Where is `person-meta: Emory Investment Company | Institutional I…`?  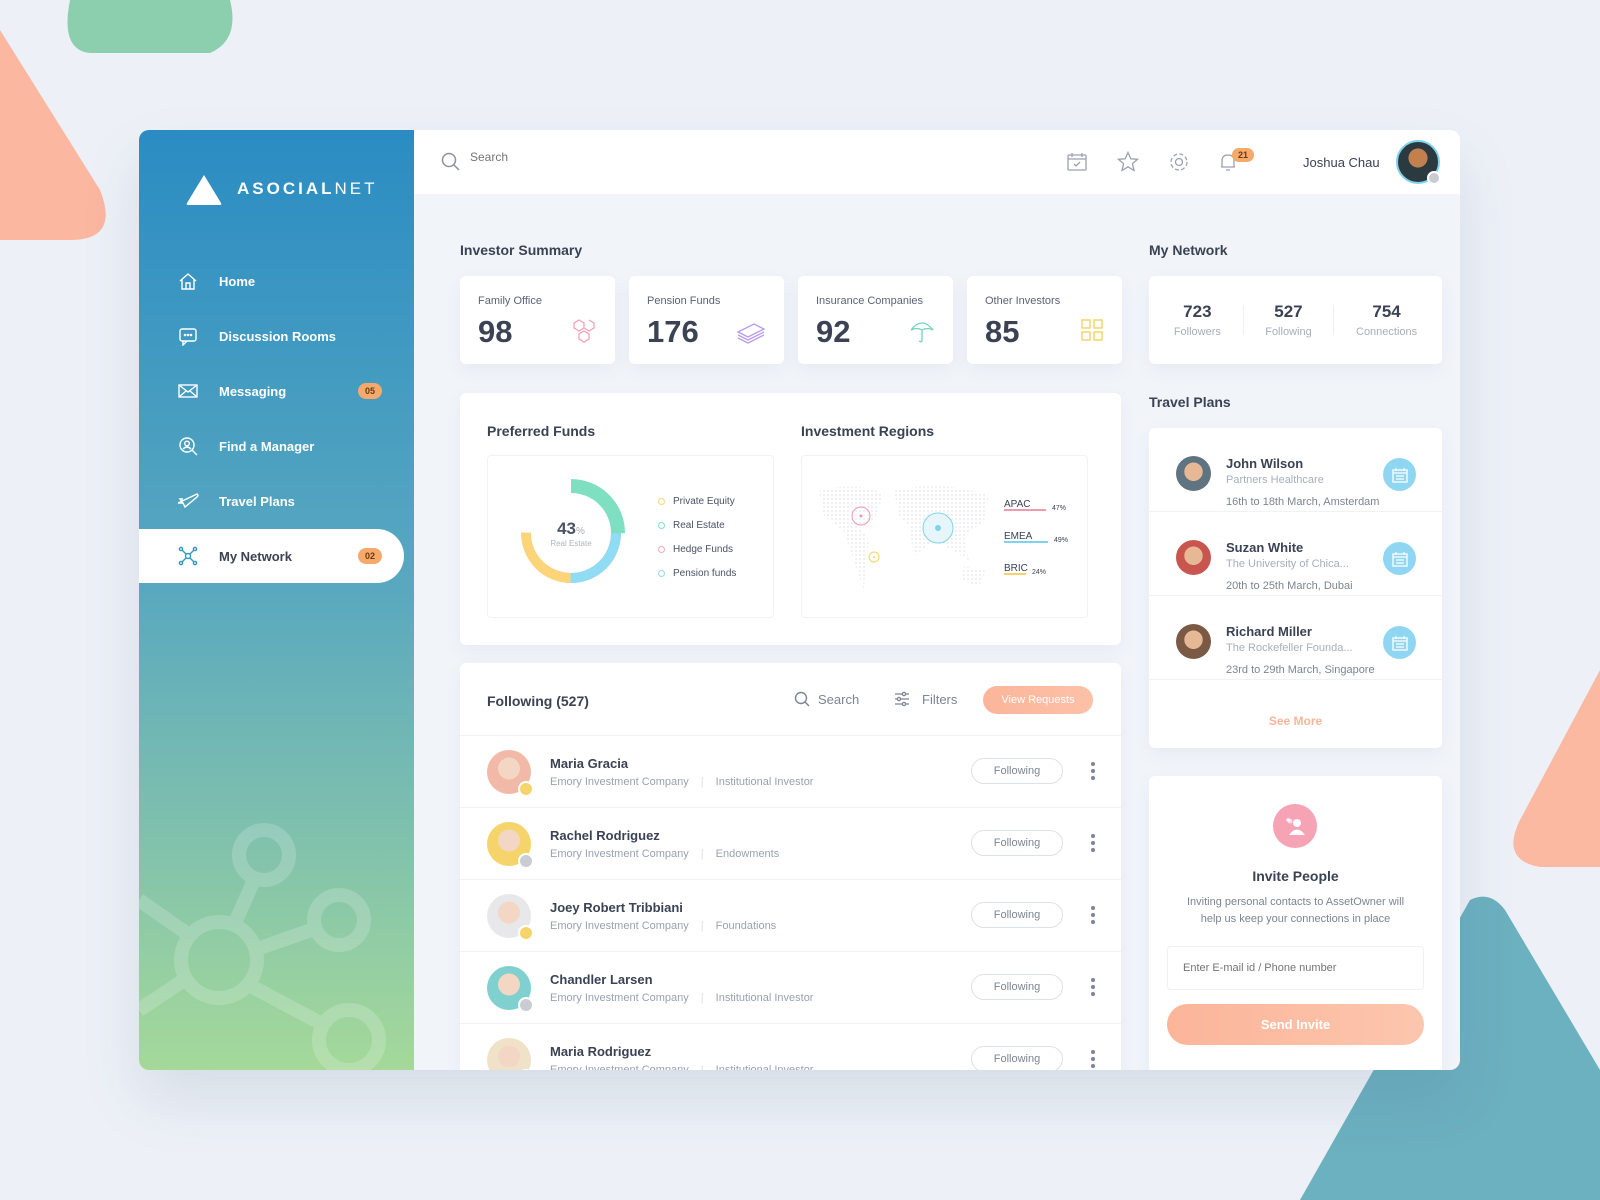 person-meta: Emory Investment Company | Institutional I… is located at coordinates (682, 998).